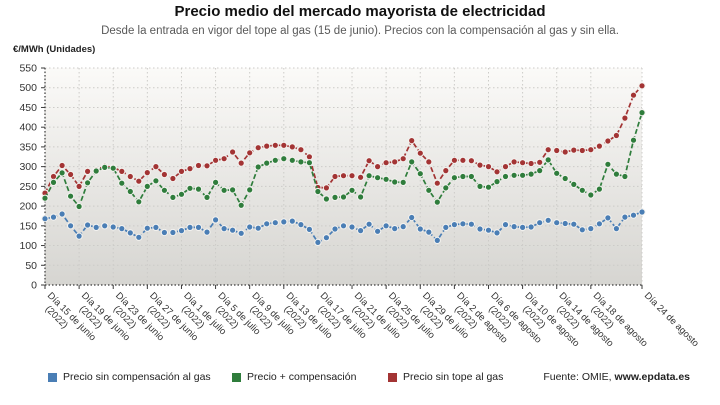 The image size is (720, 405). What do you see at coordinates (652, 377) in the screenshot?
I see `source-site-link: www.epdata.es` at bounding box center [652, 377].